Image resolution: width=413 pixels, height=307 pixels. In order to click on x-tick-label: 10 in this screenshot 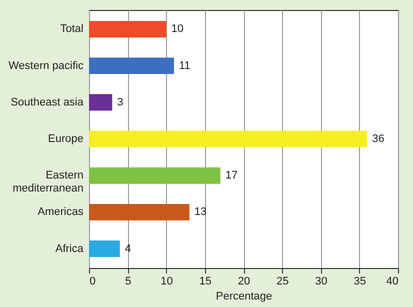, I will do `click(166, 282)`.